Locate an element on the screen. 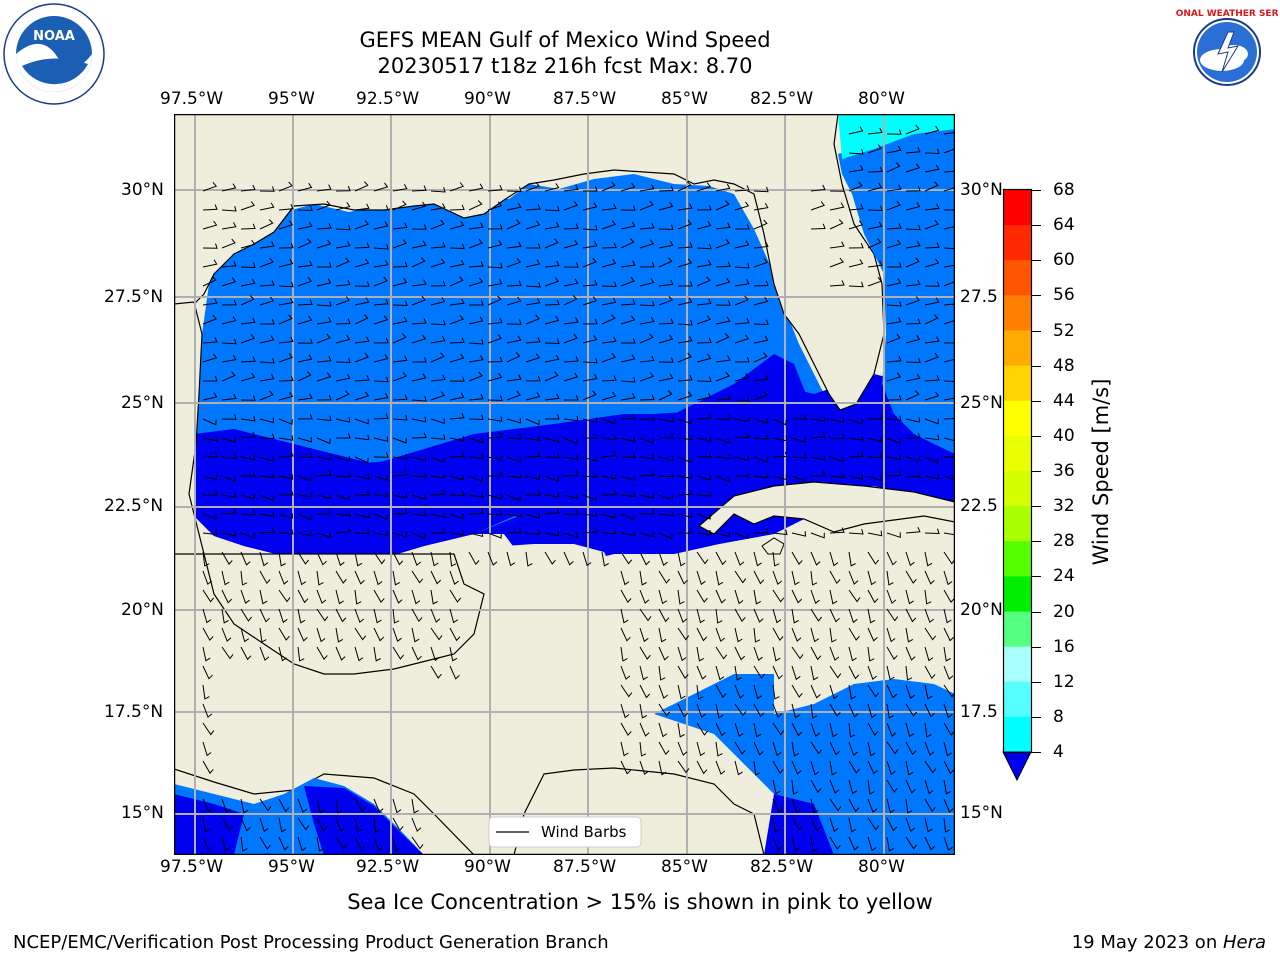  colorbar-tick-label: 52 is located at coordinates (1064, 330).